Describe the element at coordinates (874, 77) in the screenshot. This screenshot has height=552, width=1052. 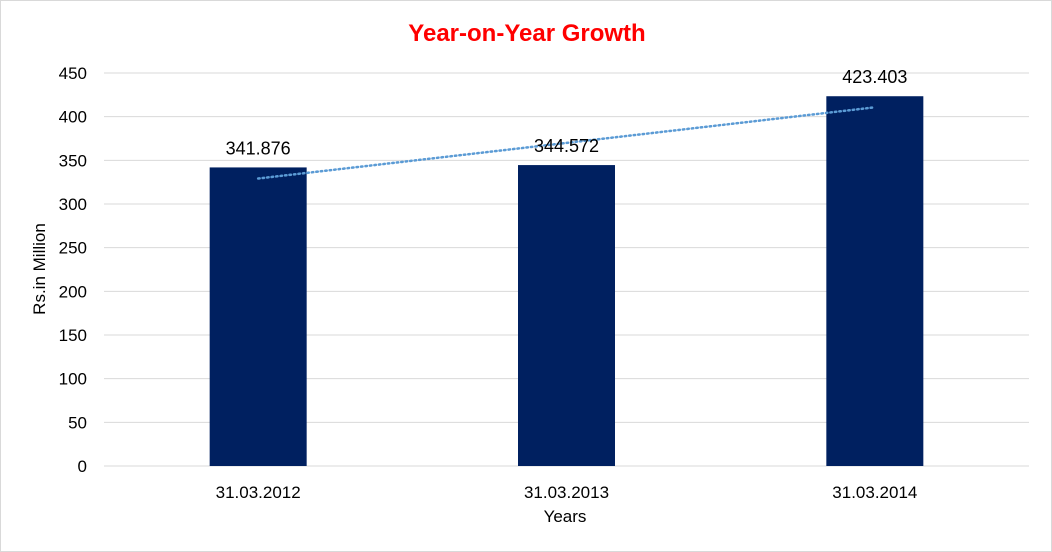
I see `data-label: 423.403` at that location.